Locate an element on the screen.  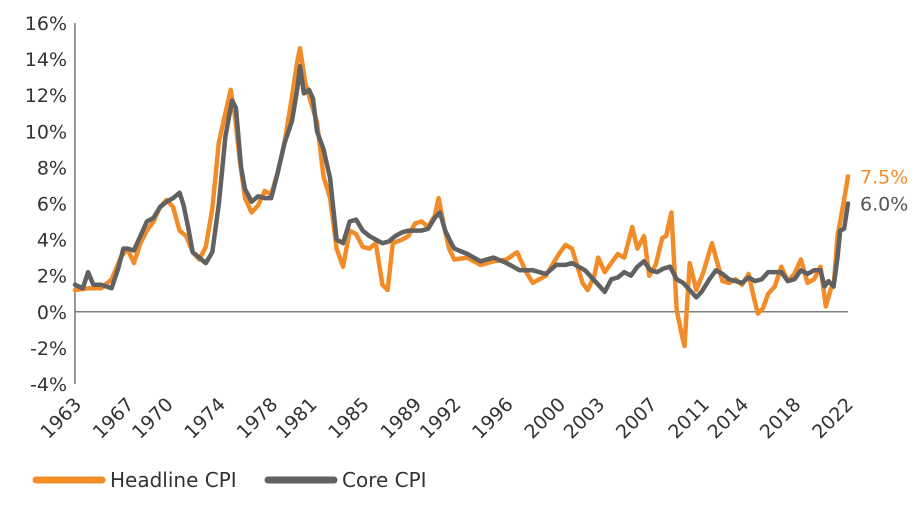
x-tick-label: 2018 is located at coordinates (781, 419).